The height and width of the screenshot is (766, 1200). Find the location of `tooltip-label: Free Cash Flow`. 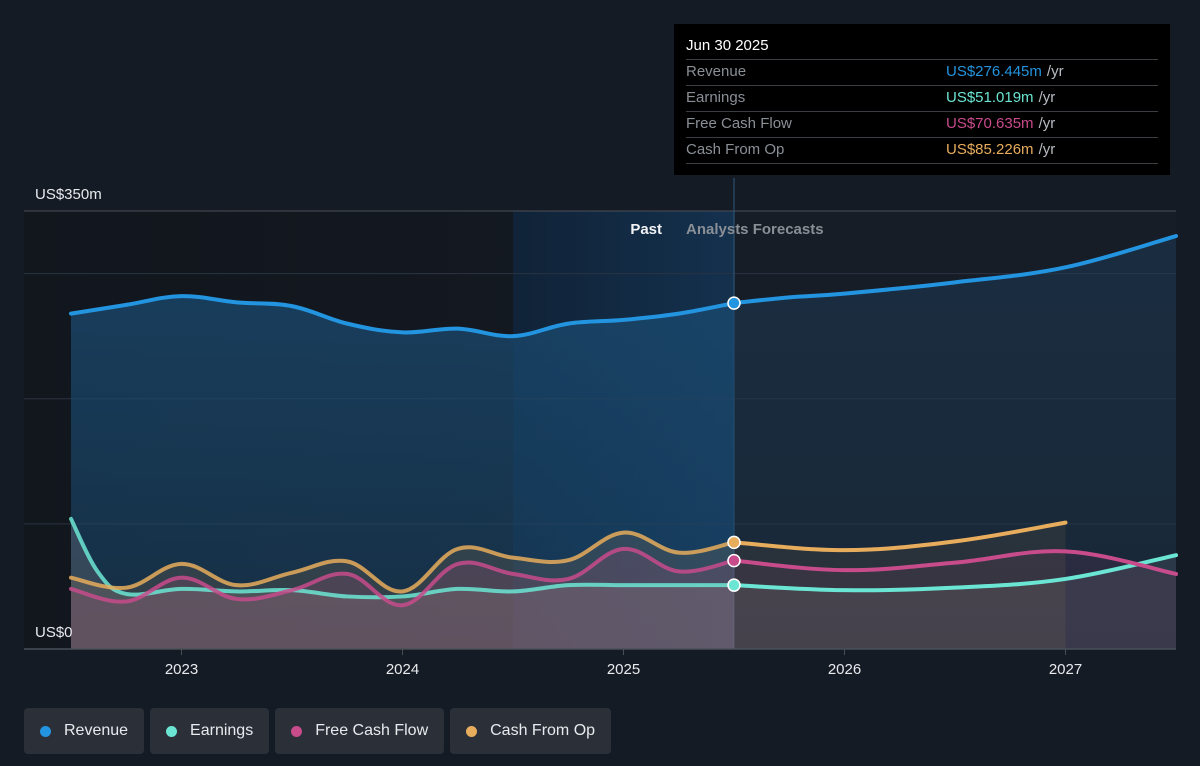

tooltip-label: Free Cash Flow is located at coordinates (739, 123).